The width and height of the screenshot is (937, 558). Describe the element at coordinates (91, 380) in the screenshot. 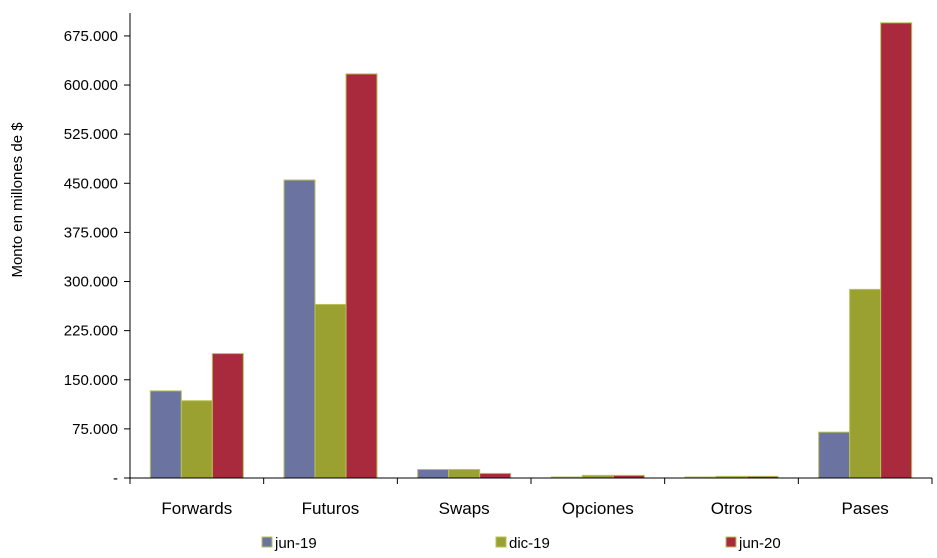

I see `y-tick-label: 150.000` at that location.